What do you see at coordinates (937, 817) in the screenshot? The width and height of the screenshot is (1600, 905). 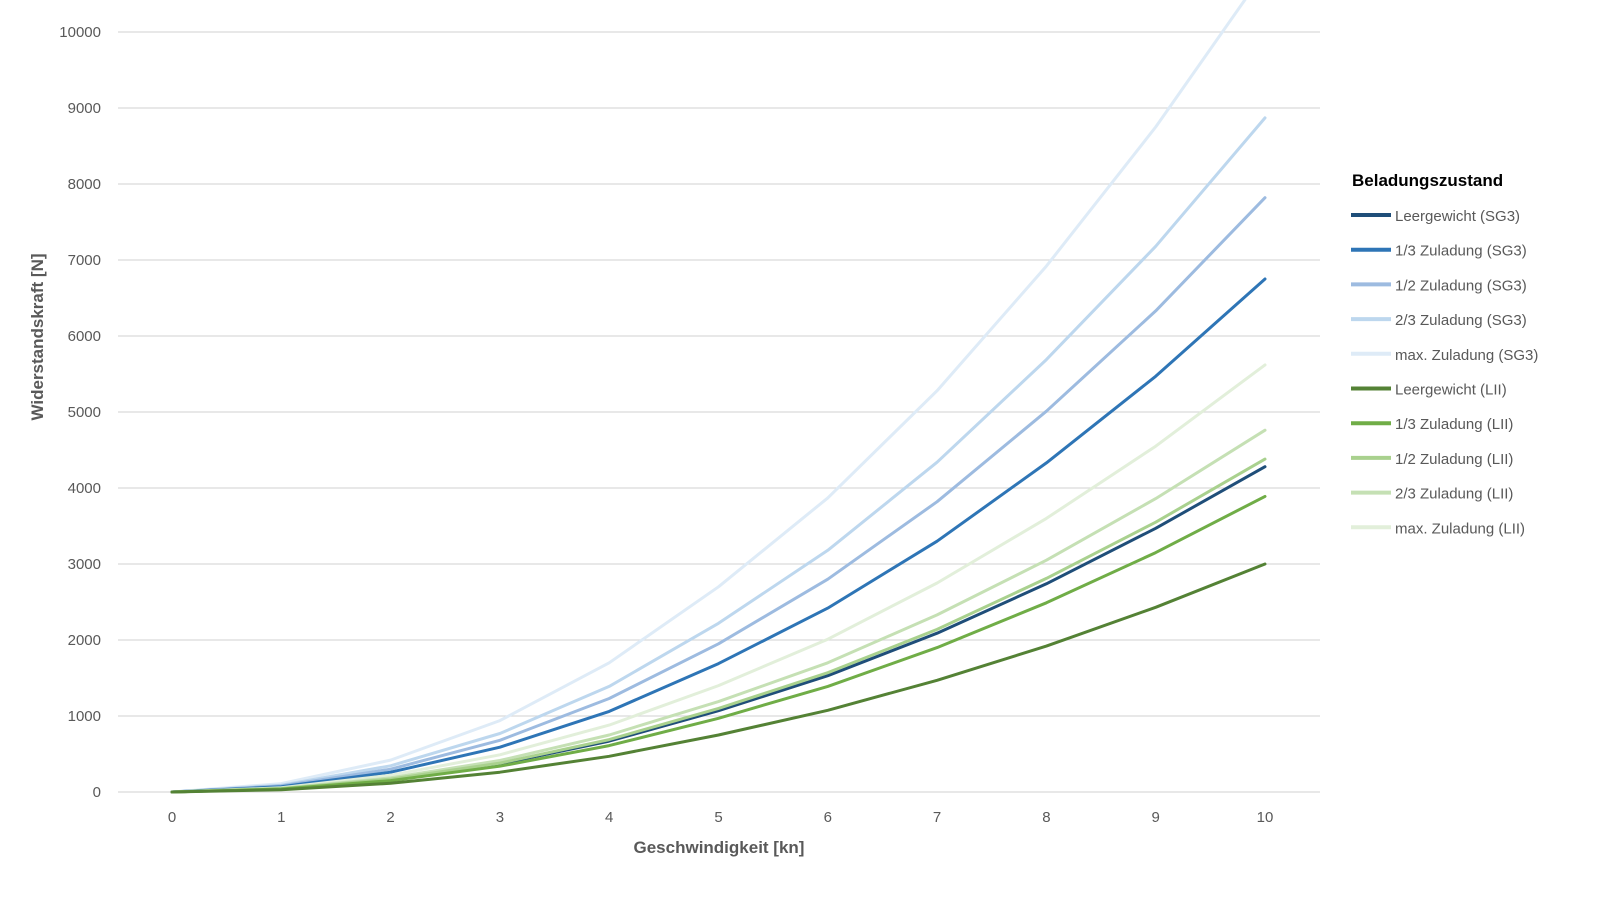 I see `x-tick-label: 7` at bounding box center [937, 817].